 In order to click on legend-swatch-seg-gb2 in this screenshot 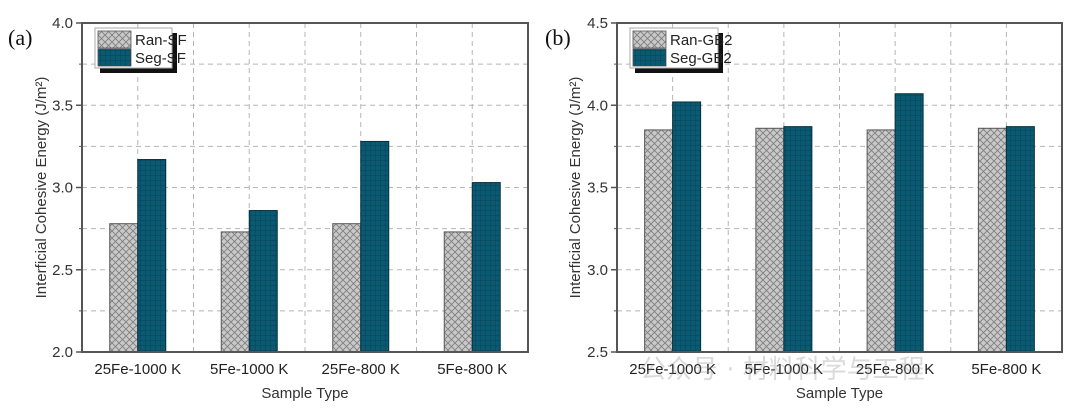, I will do `click(649, 57)`.